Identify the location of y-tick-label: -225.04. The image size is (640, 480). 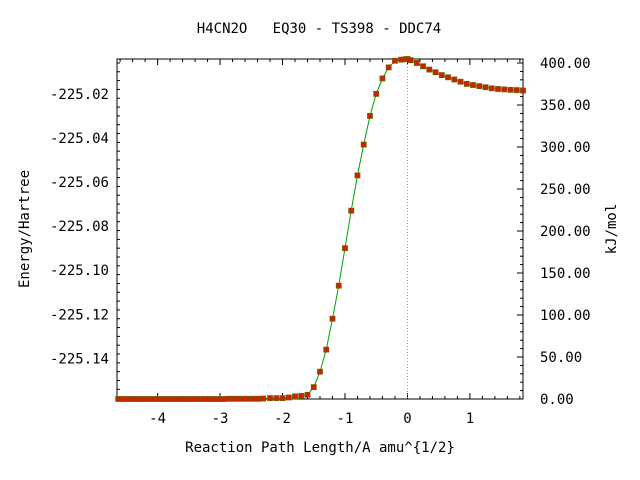
(79, 139).